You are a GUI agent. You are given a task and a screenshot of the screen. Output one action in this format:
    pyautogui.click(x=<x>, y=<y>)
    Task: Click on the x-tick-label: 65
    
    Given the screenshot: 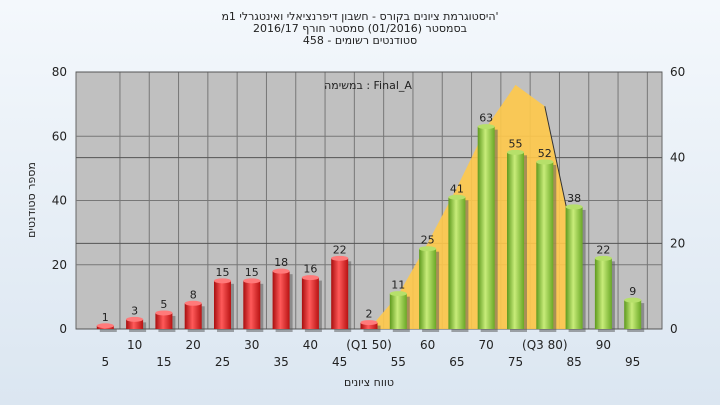 What is the action you would take?
    pyautogui.click(x=456, y=362)
    